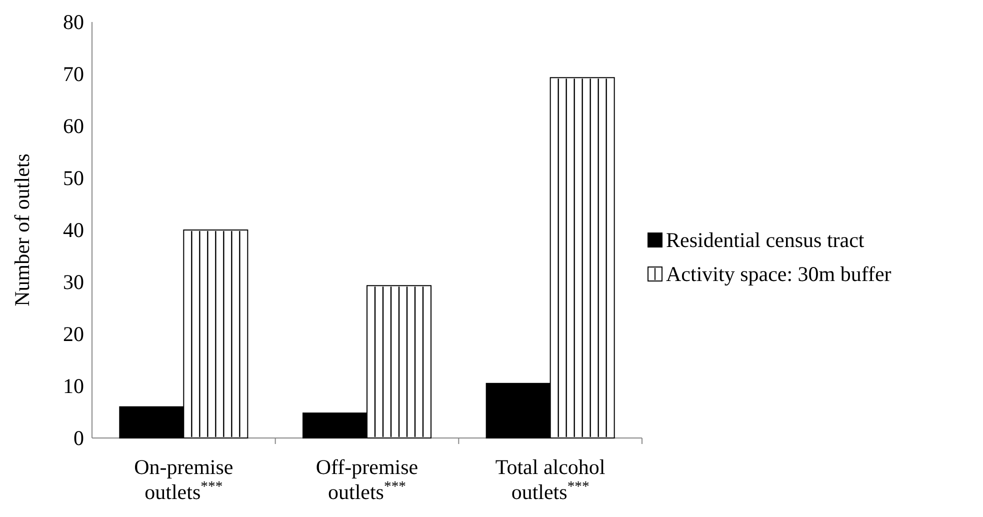 The width and height of the screenshot is (983, 517). Describe the element at coordinates (550, 479) in the screenshot. I see `x-tick-label: Total alcohol outlets$^{***}$` at that location.